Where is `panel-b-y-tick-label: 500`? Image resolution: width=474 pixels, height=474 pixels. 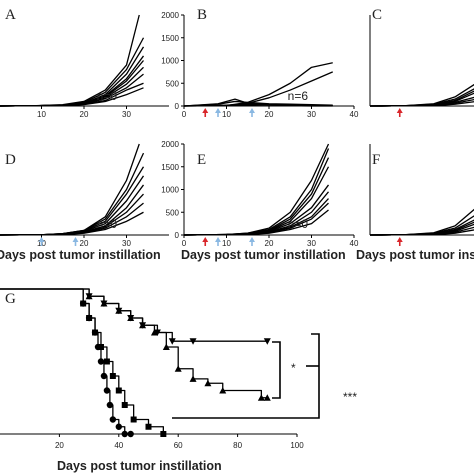 panel-b-y-tick-label: 500 is located at coordinates (173, 83).